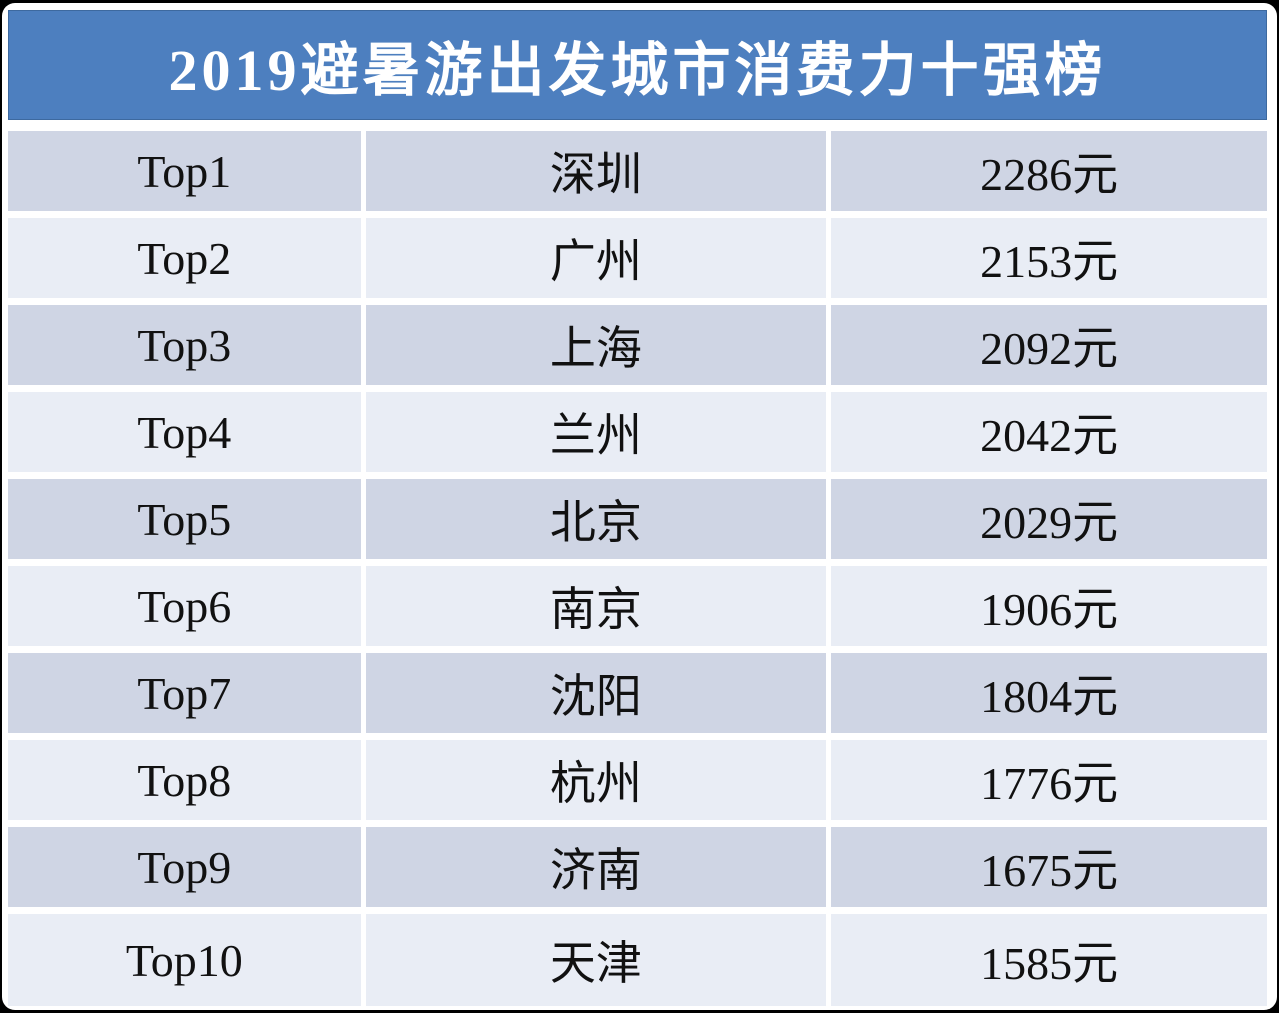  I want to click on city-cell: 兰州, so click(596, 432).